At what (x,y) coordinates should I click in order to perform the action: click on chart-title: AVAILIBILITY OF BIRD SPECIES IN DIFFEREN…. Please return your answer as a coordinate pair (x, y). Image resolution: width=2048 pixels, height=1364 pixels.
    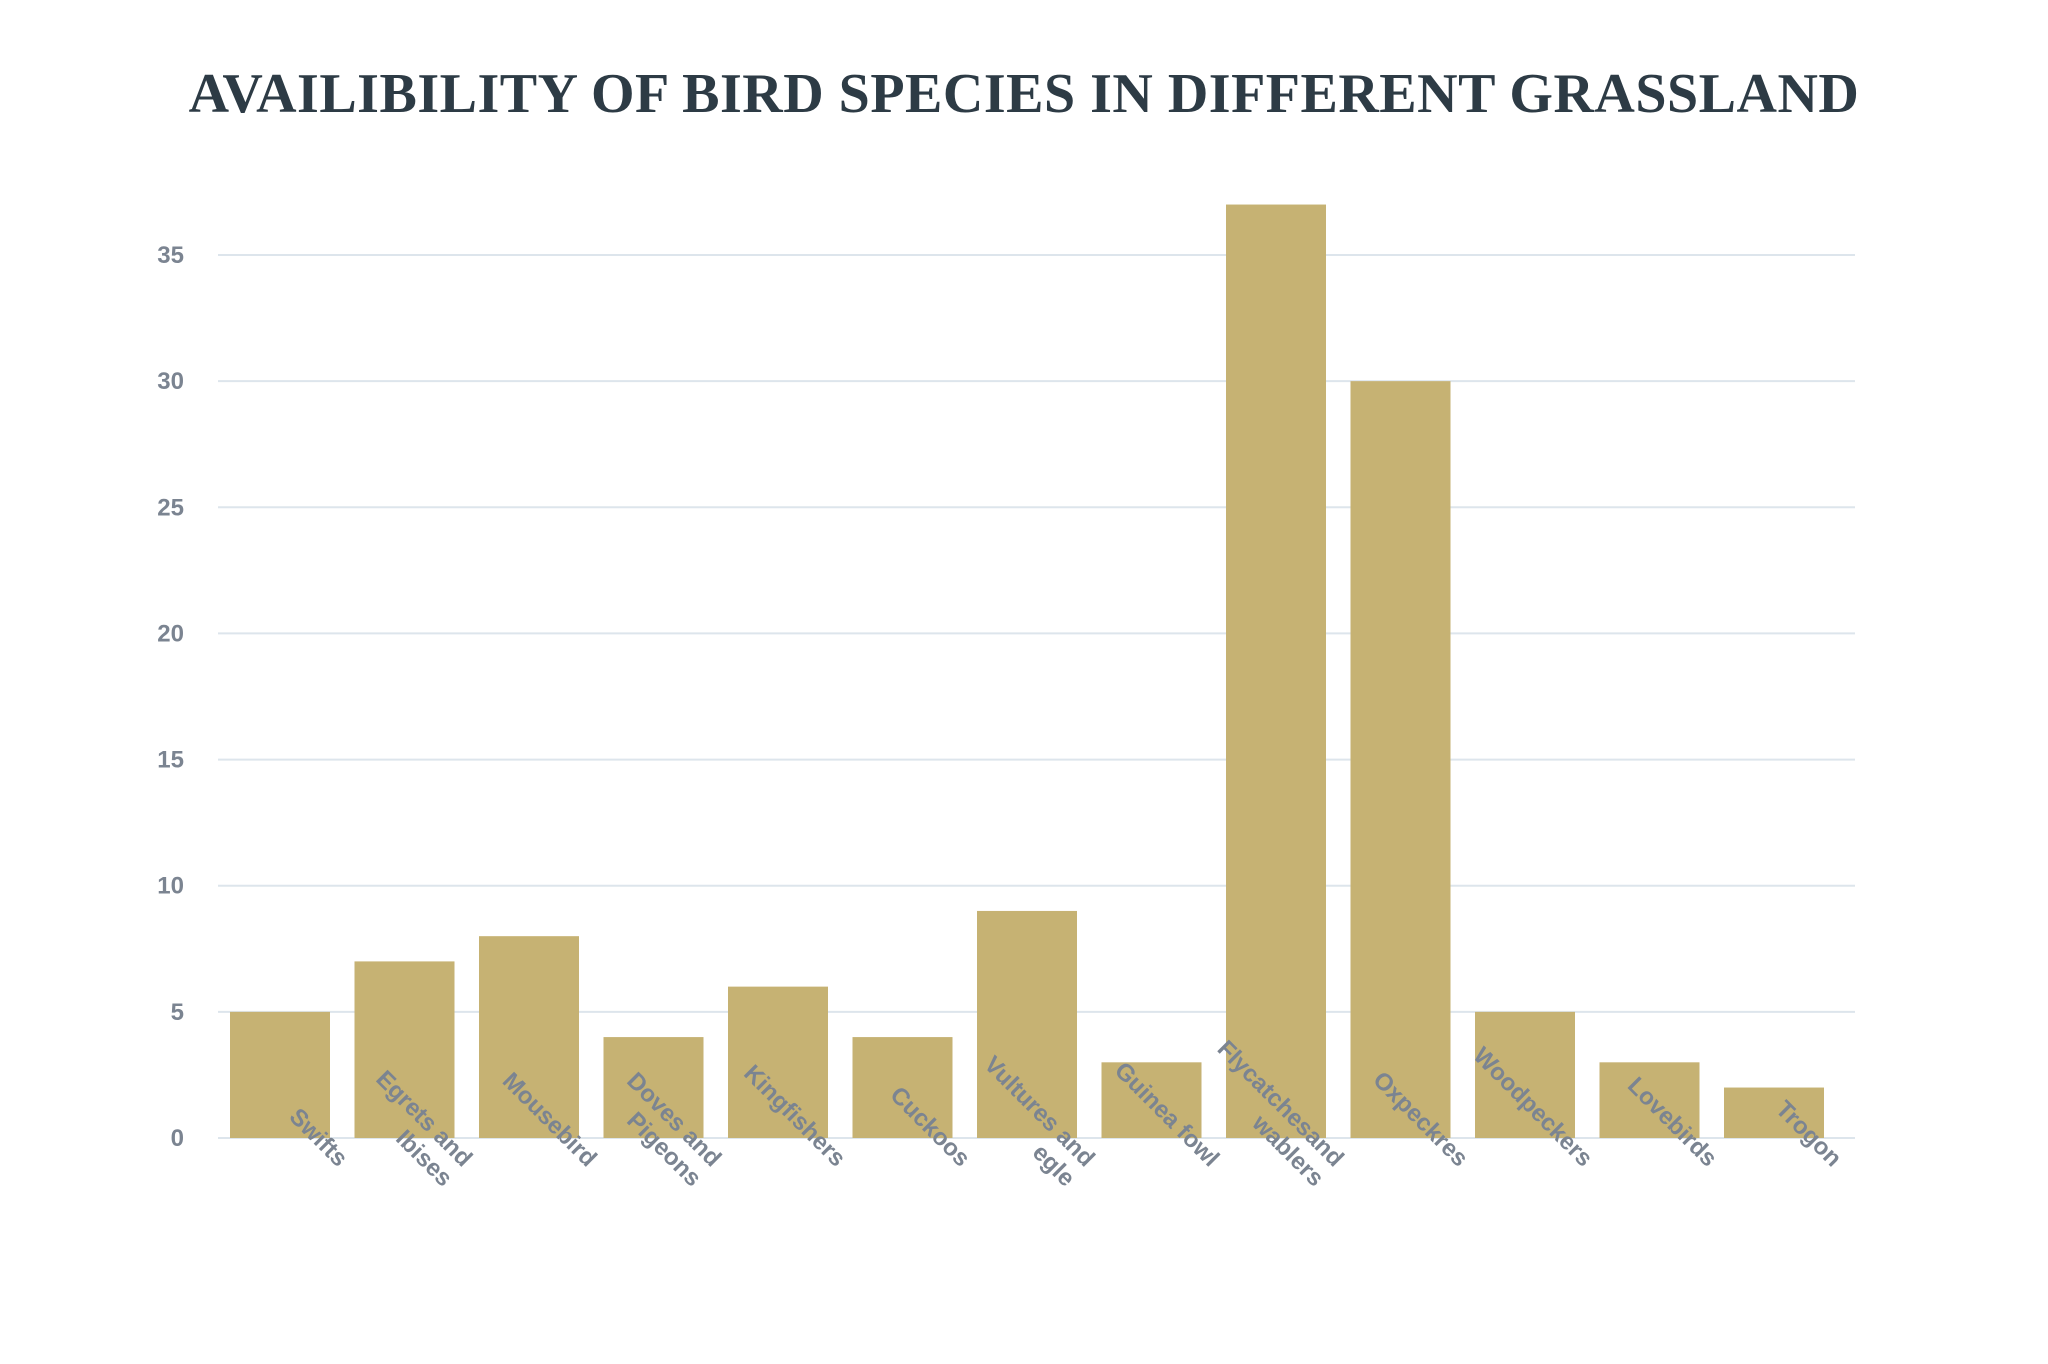
    Looking at the image, I should click on (1024, 94).